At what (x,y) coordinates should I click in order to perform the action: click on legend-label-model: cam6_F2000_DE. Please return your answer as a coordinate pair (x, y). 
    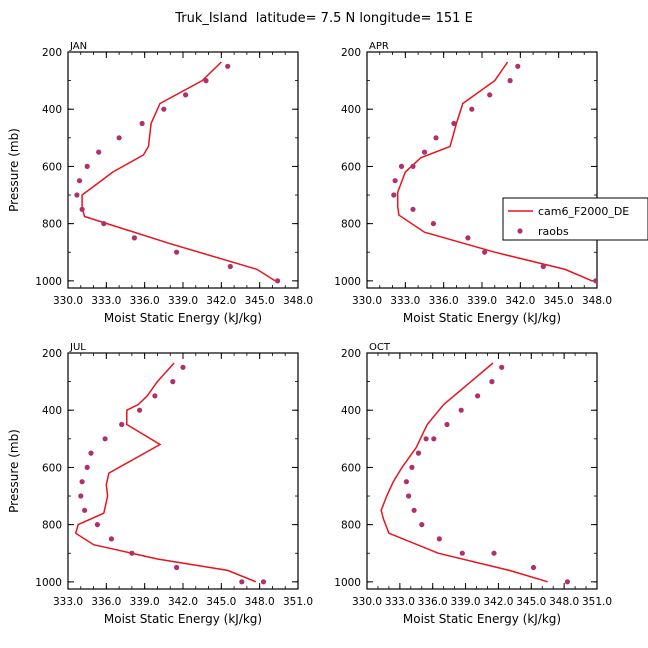
    Looking at the image, I should click on (583, 211).